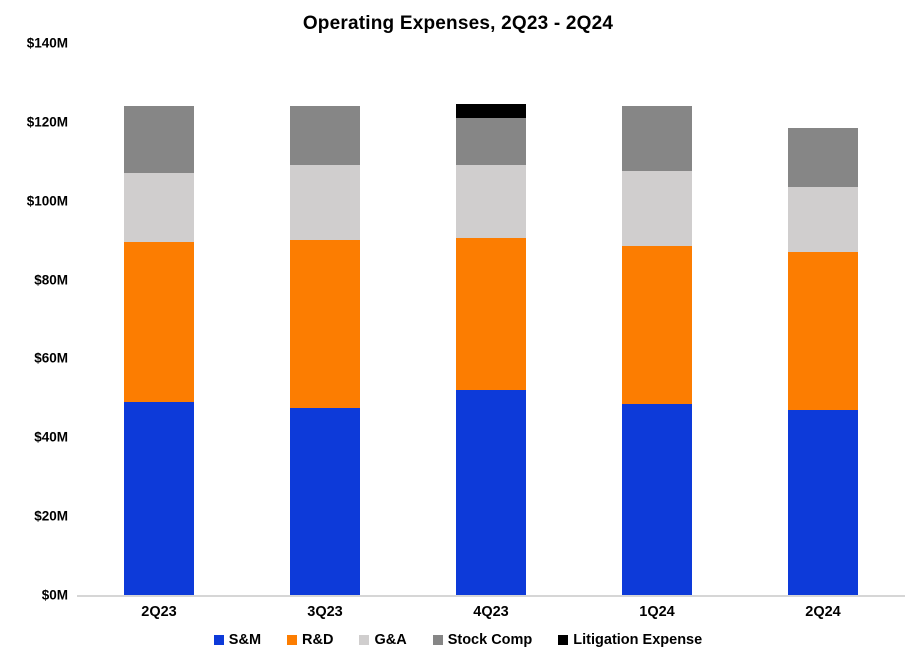  What do you see at coordinates (491, 111) in the screenshot?
I see `bar-segment-litigation-expense` at bounding box center [491, 111].